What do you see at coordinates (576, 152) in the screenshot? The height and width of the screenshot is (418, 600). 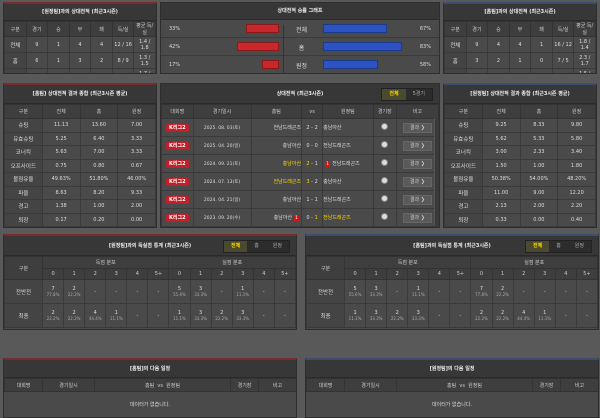 I see `cell: 3.40` at bounding box center [576, 152].